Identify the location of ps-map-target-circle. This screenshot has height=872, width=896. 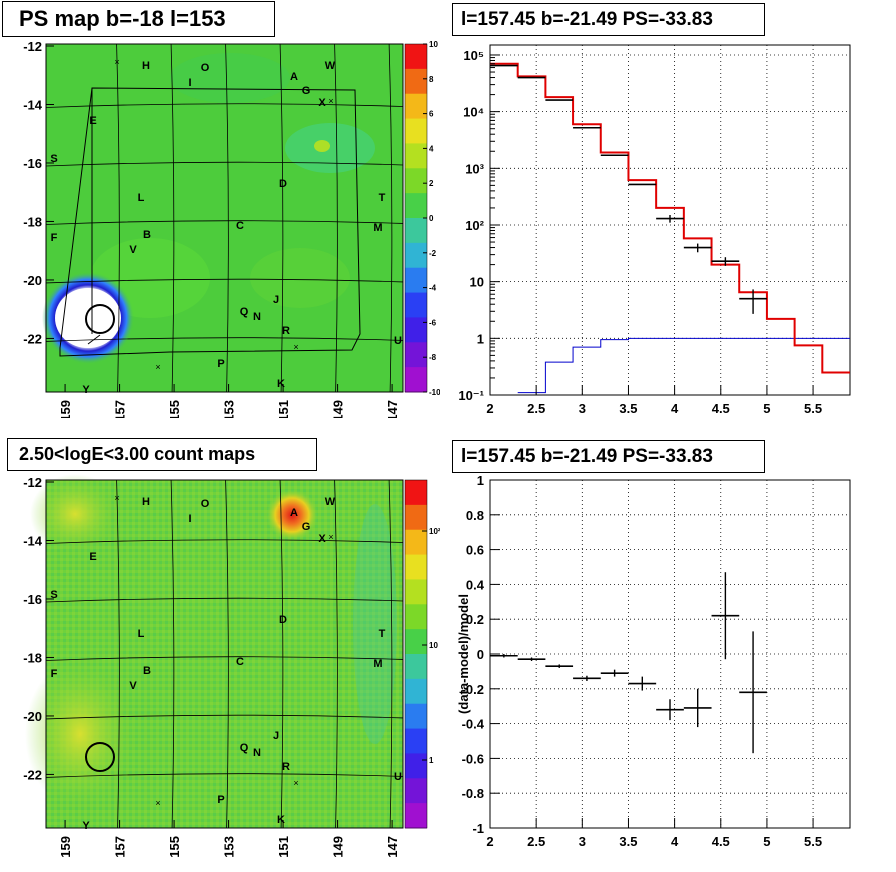
(100, 319).